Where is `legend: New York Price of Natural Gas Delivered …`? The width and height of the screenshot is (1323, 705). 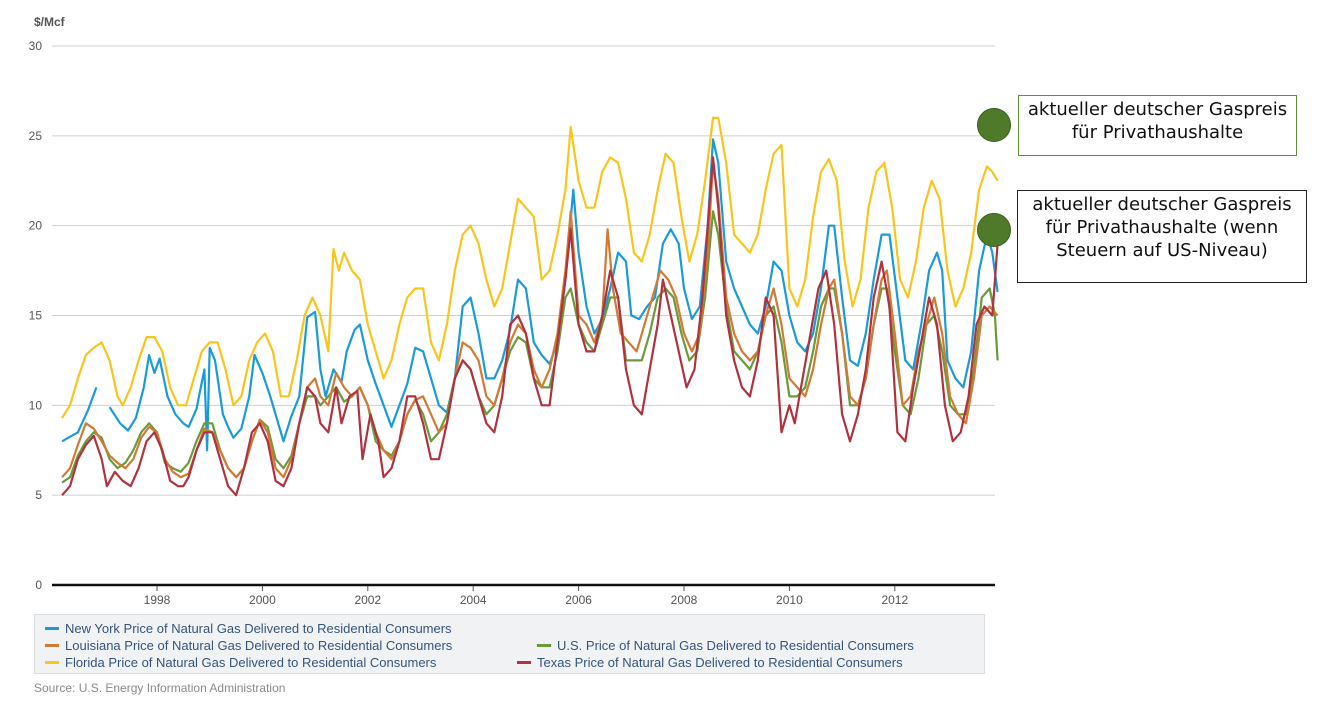 legend: New York Price of Natural Gas Delivered … is located at coordinates (509, 644).